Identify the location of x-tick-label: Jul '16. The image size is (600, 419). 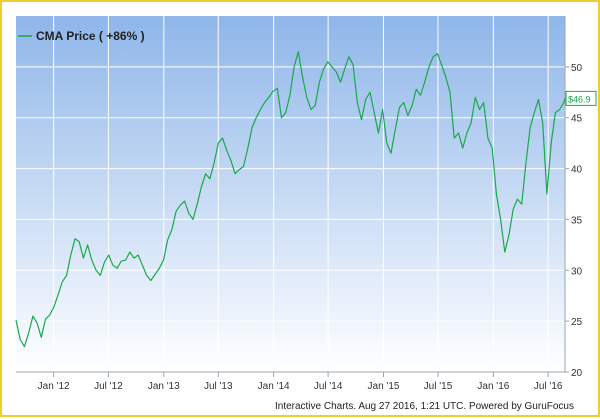
(548, 386).